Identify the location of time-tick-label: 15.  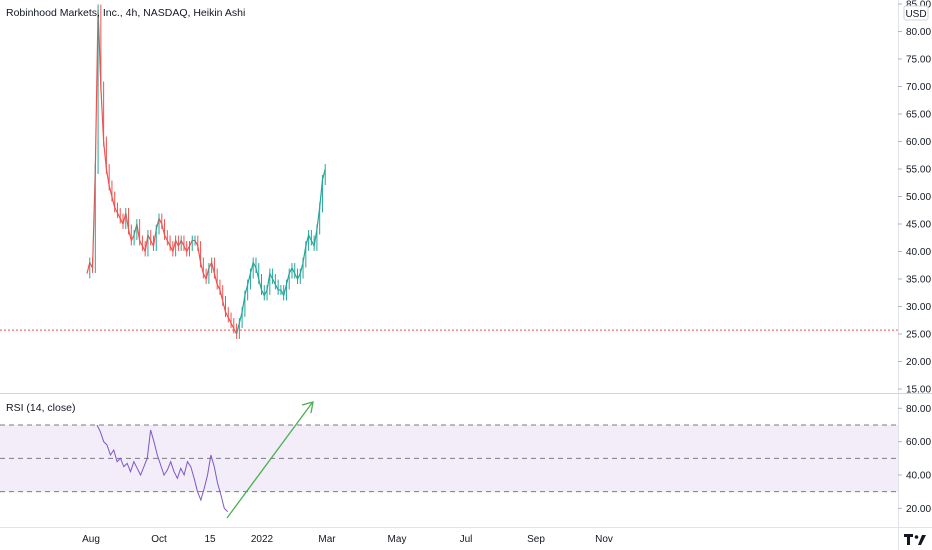
(210, 539).